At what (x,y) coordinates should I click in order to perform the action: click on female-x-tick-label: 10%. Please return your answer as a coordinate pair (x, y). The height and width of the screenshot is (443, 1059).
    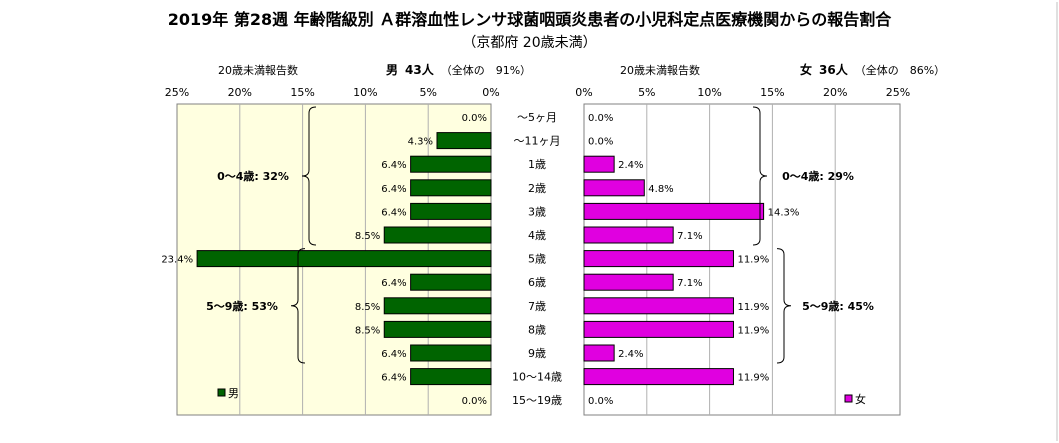
    Looking at the image, I should click on (709, 92).